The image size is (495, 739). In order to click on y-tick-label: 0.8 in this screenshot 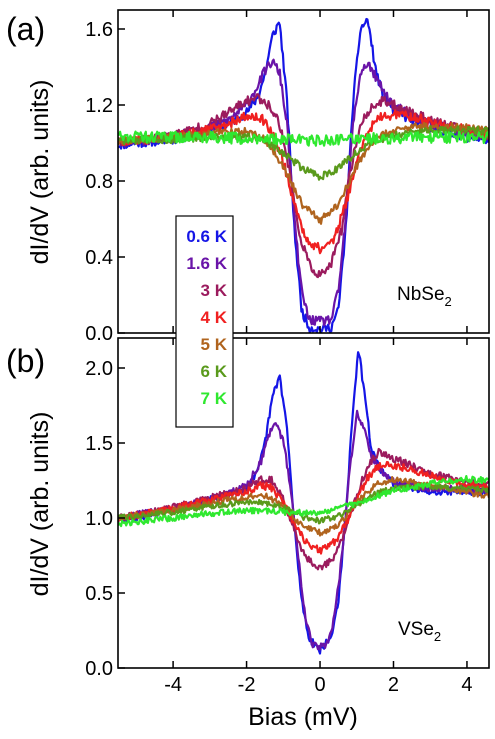, I will do `click(99, 182)`.